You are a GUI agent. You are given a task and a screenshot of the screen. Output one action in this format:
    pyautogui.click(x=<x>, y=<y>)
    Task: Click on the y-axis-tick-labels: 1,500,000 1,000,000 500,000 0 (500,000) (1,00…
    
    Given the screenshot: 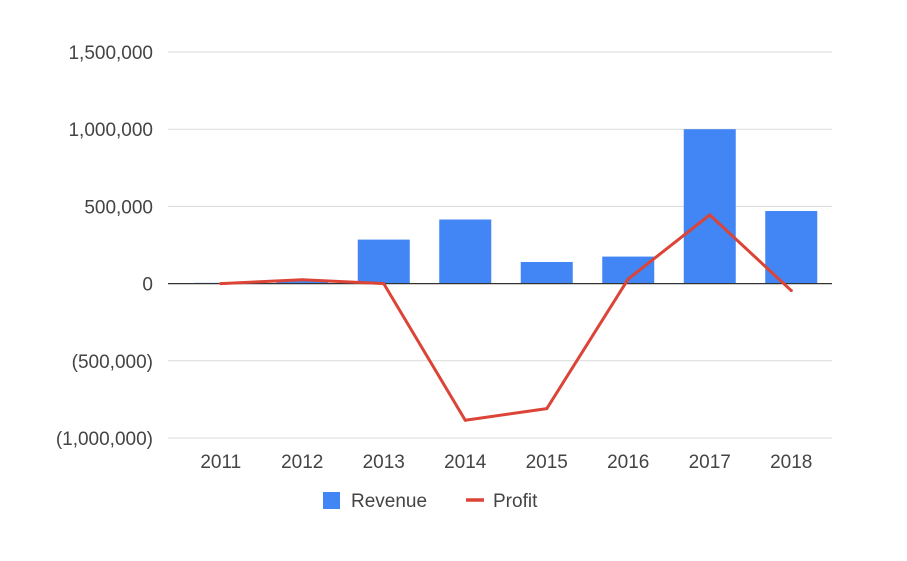 What is the action you would take?
    pyautogui.click(x=104, y=246)
    